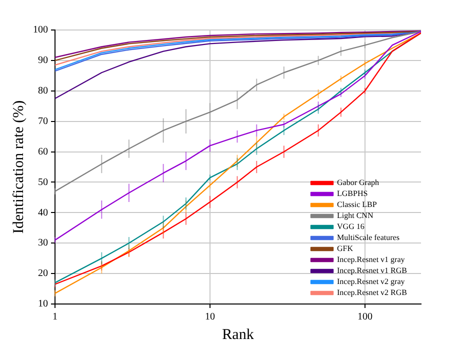 The image size is (461, 346). I want to click on x-tick-label: 100, so click(364, 317).